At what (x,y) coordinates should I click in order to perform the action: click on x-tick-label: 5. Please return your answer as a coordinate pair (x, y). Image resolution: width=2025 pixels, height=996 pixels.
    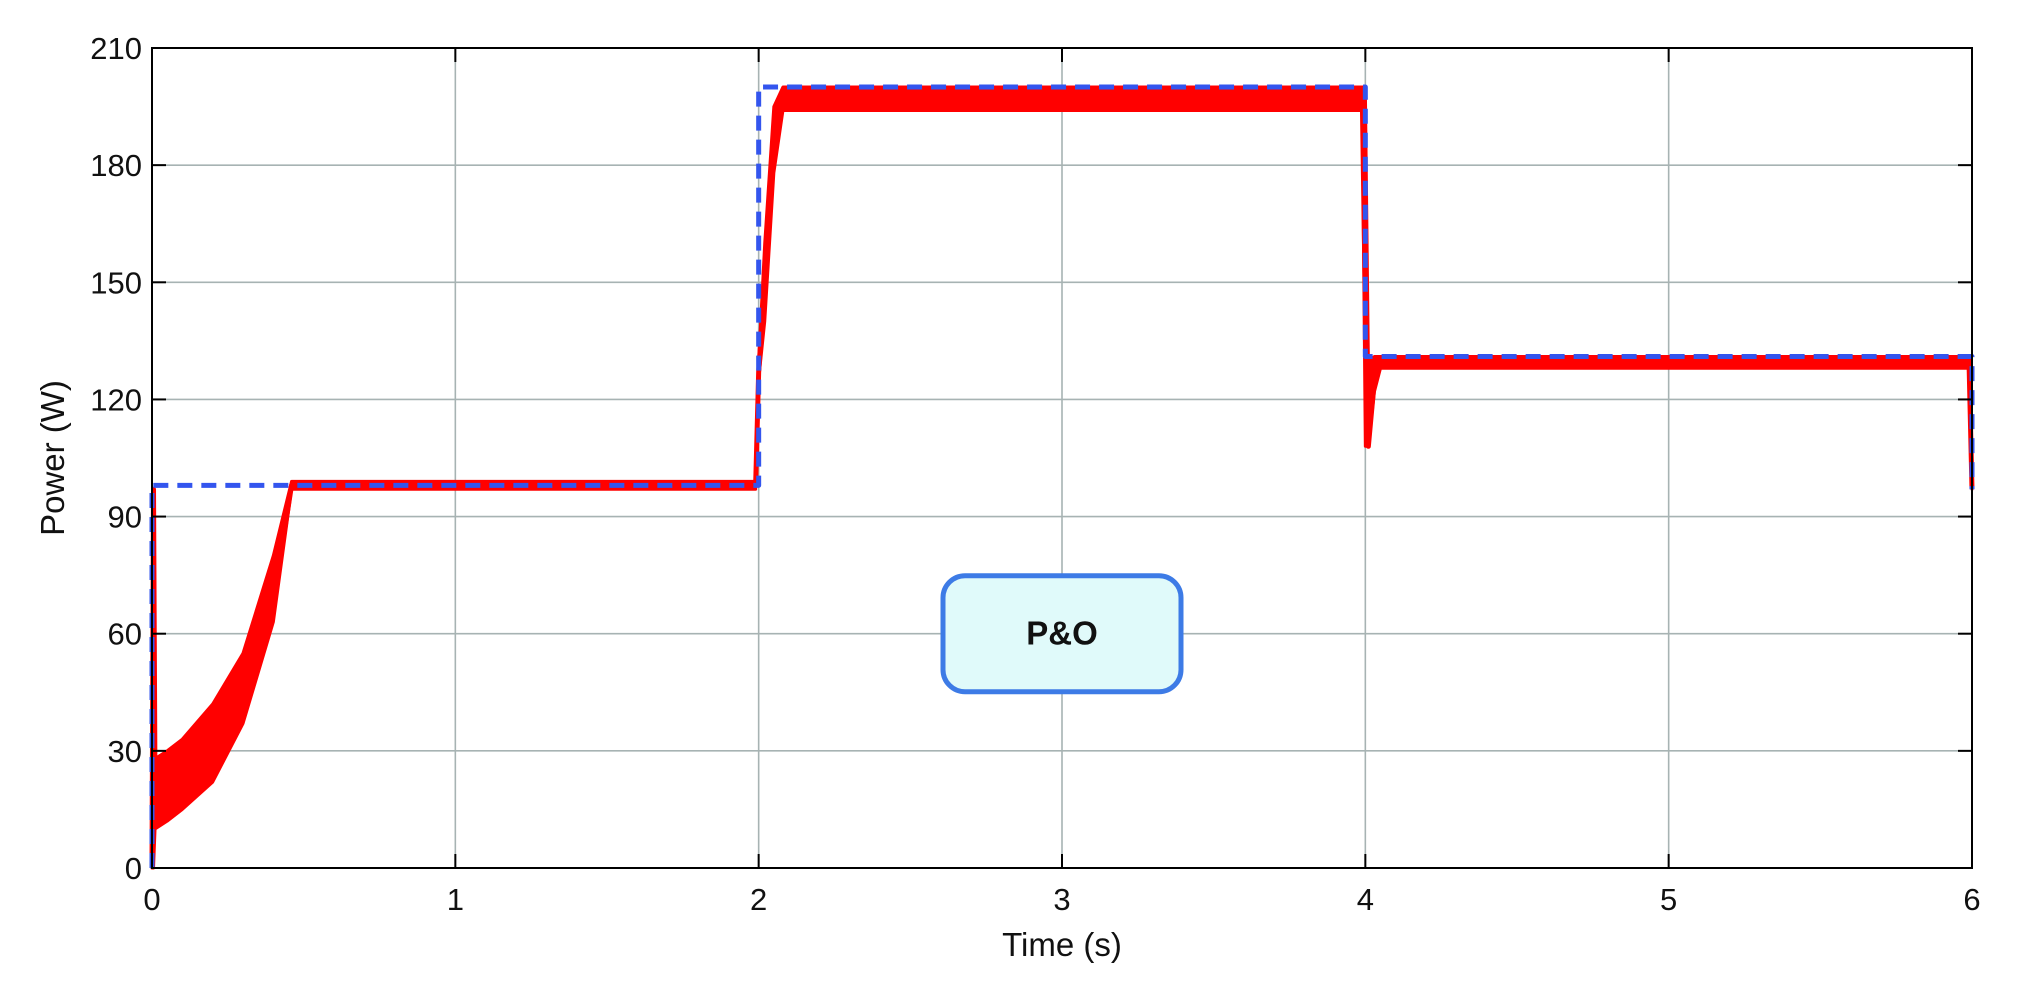
    Looking at the image, I should click on (1668, 899).